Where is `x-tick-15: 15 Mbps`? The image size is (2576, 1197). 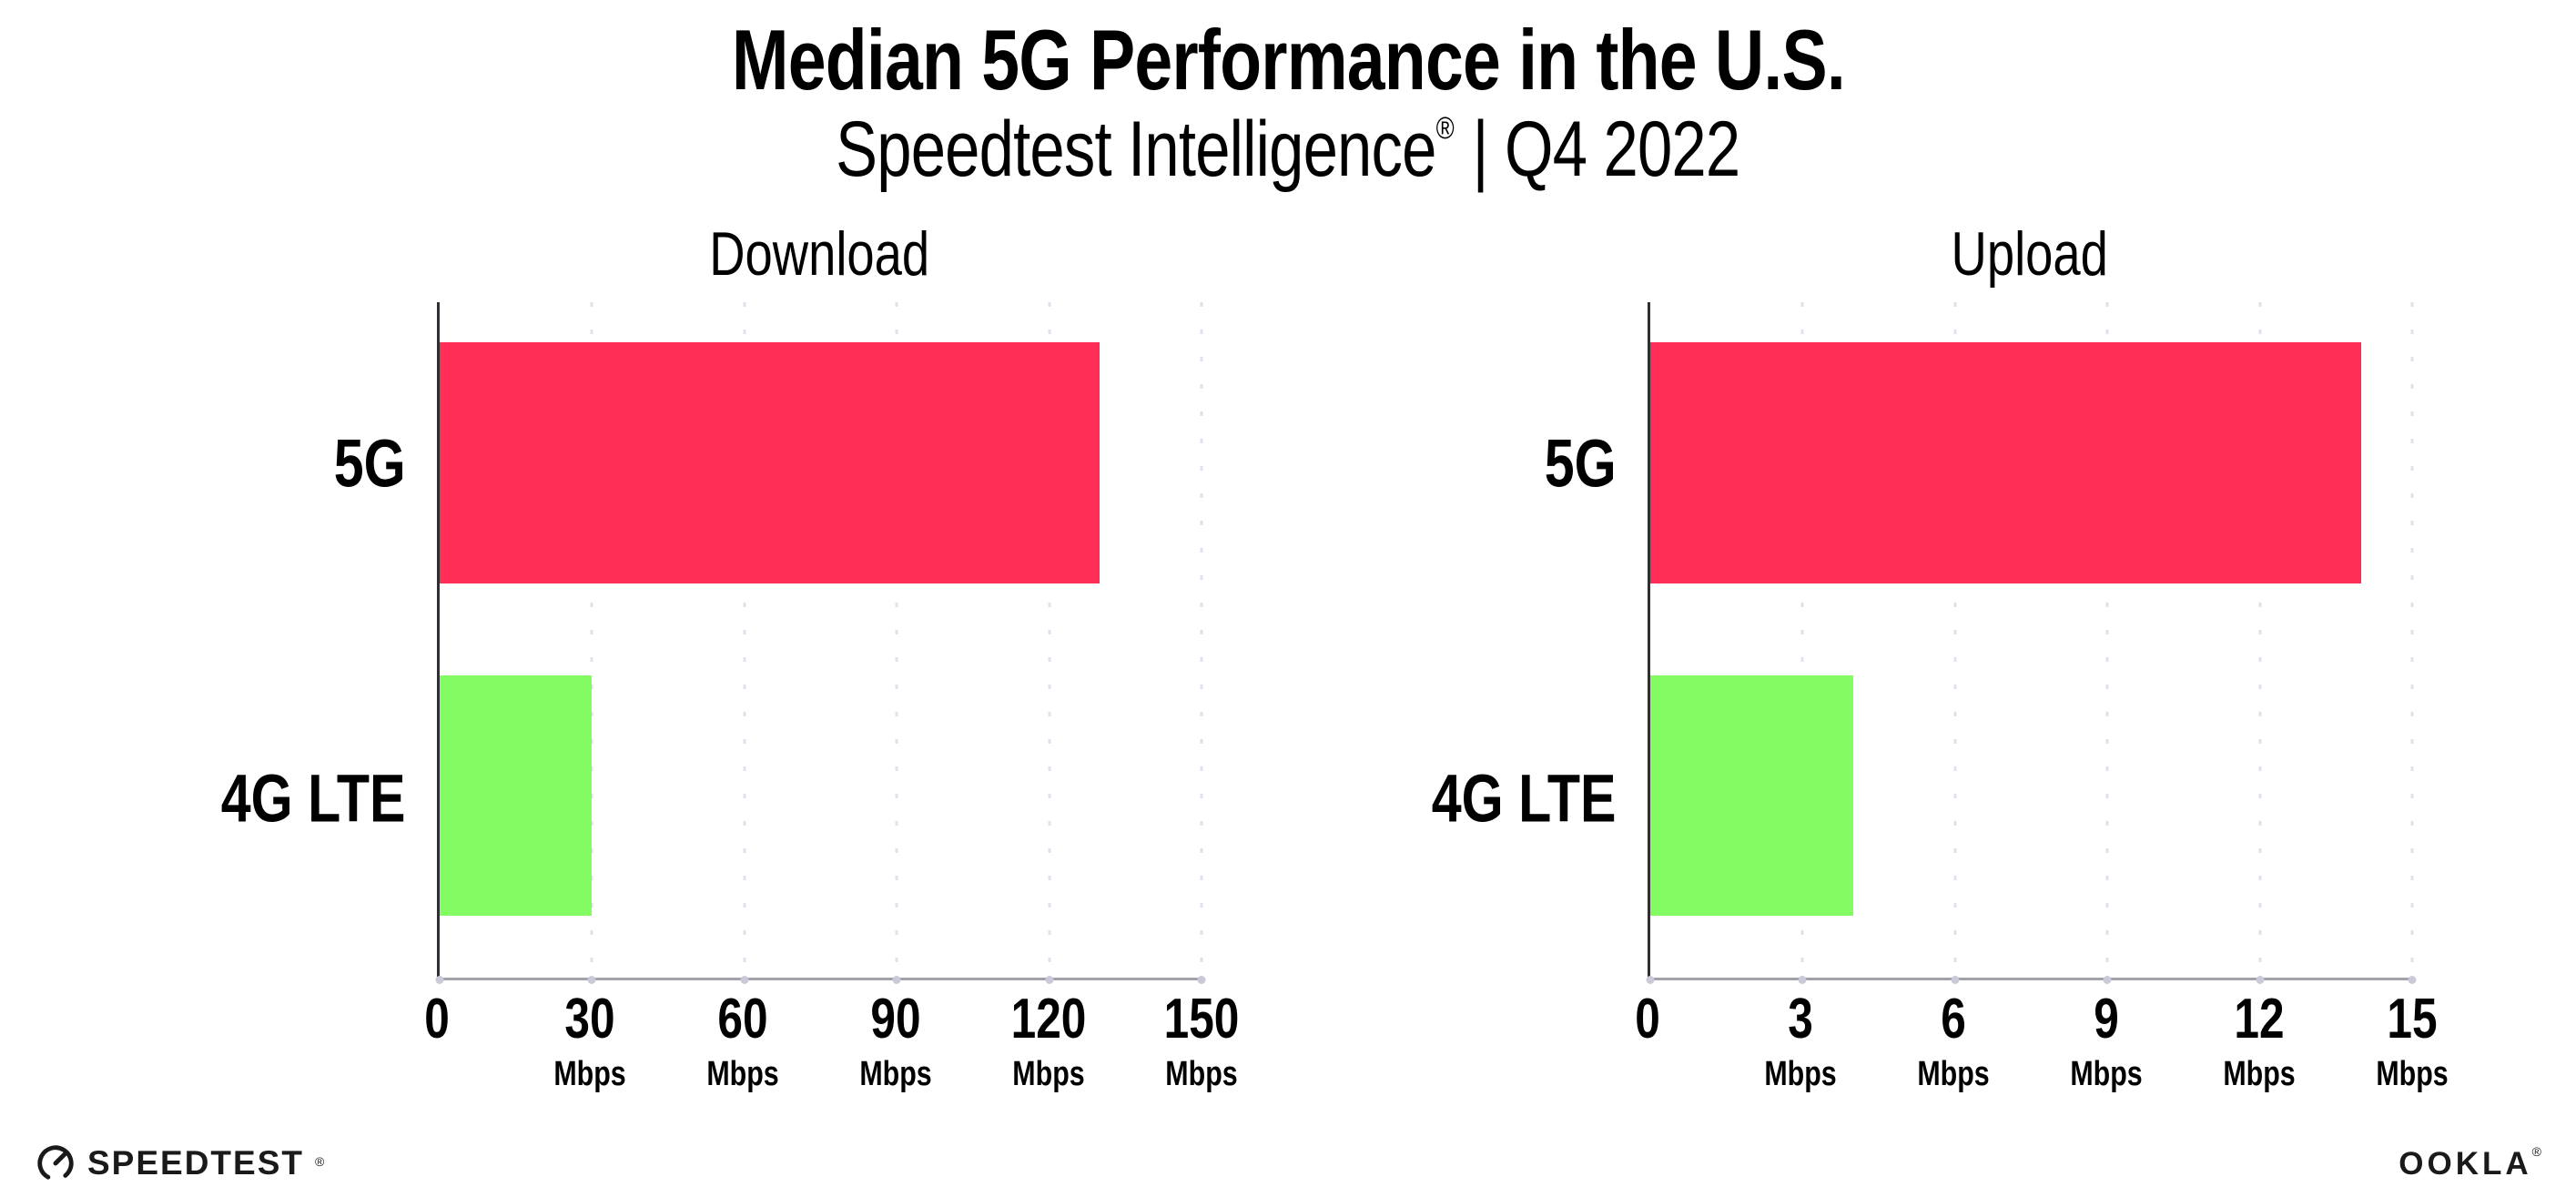
x-tick-15: 15 Mbps is located at coordinates (2412, 1040).